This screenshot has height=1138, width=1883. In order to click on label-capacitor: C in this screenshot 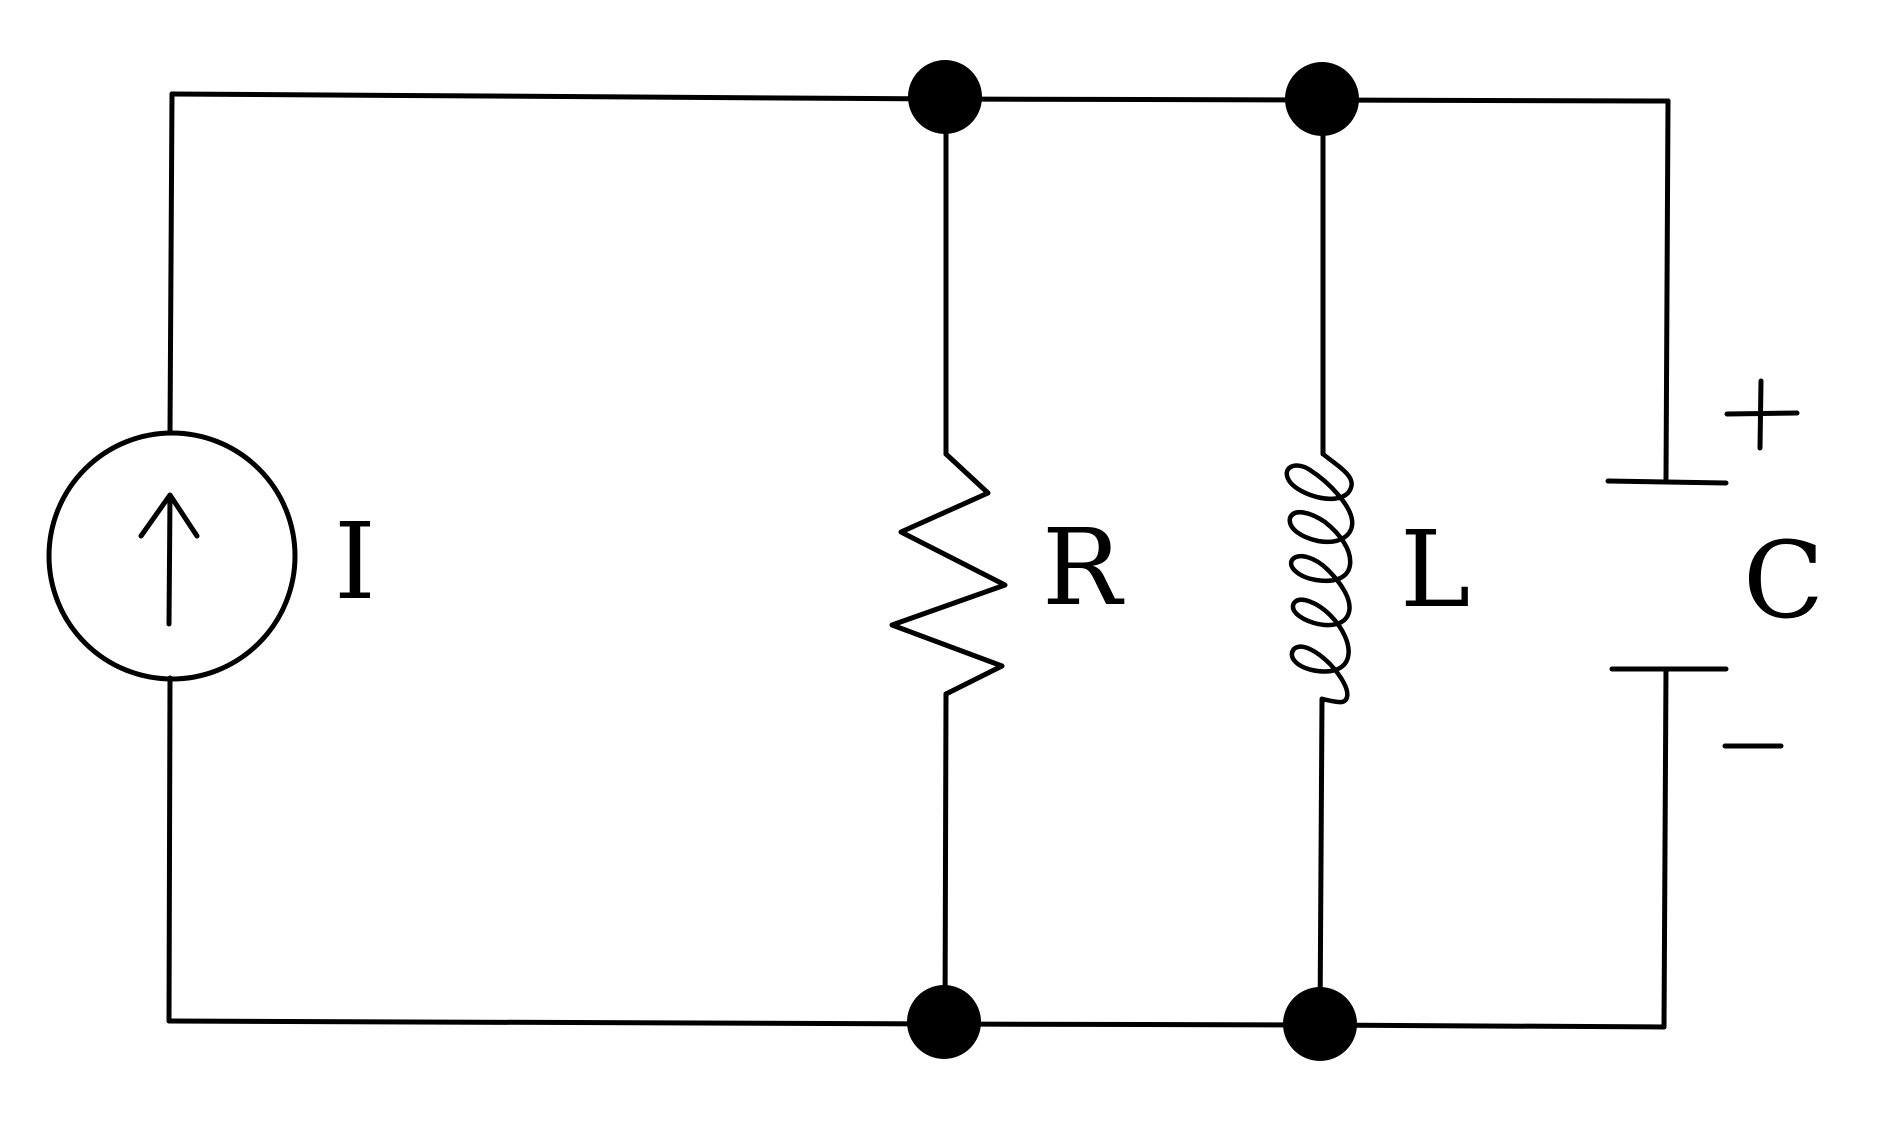, I will do `click(1783, 580)`.